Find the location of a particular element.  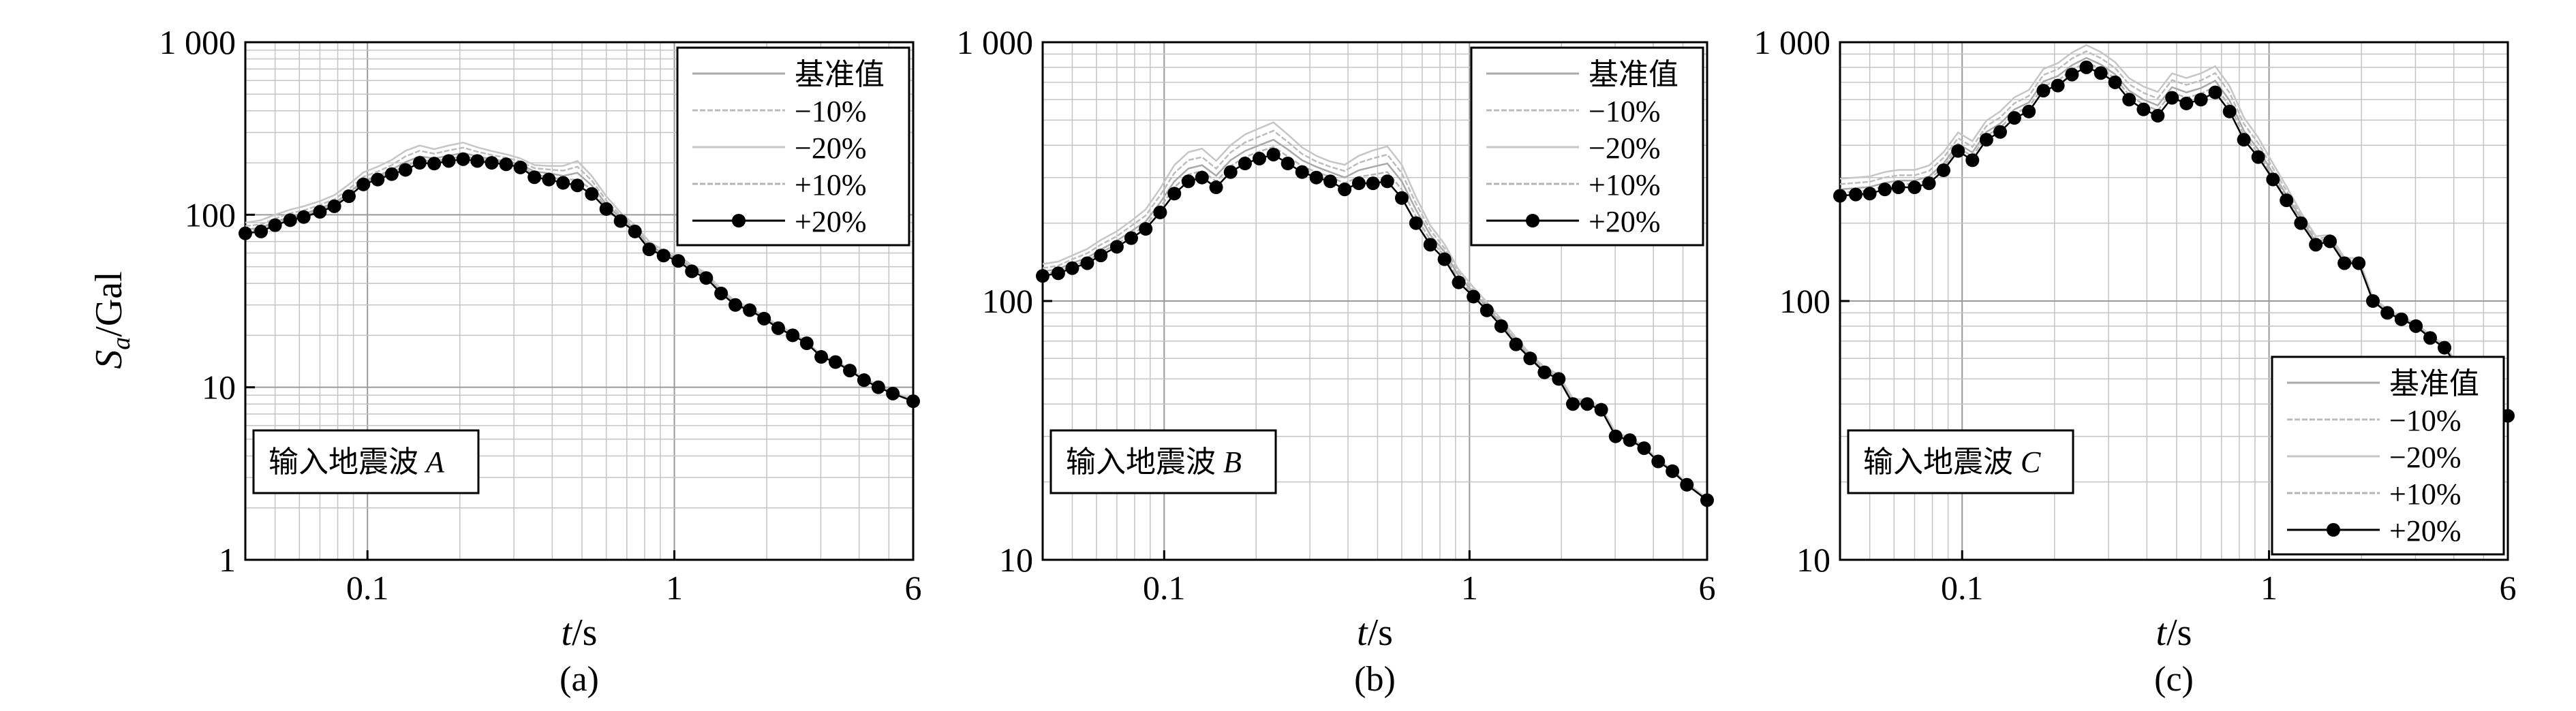

panel-label: (b) is located at coordinates (1375, 679).